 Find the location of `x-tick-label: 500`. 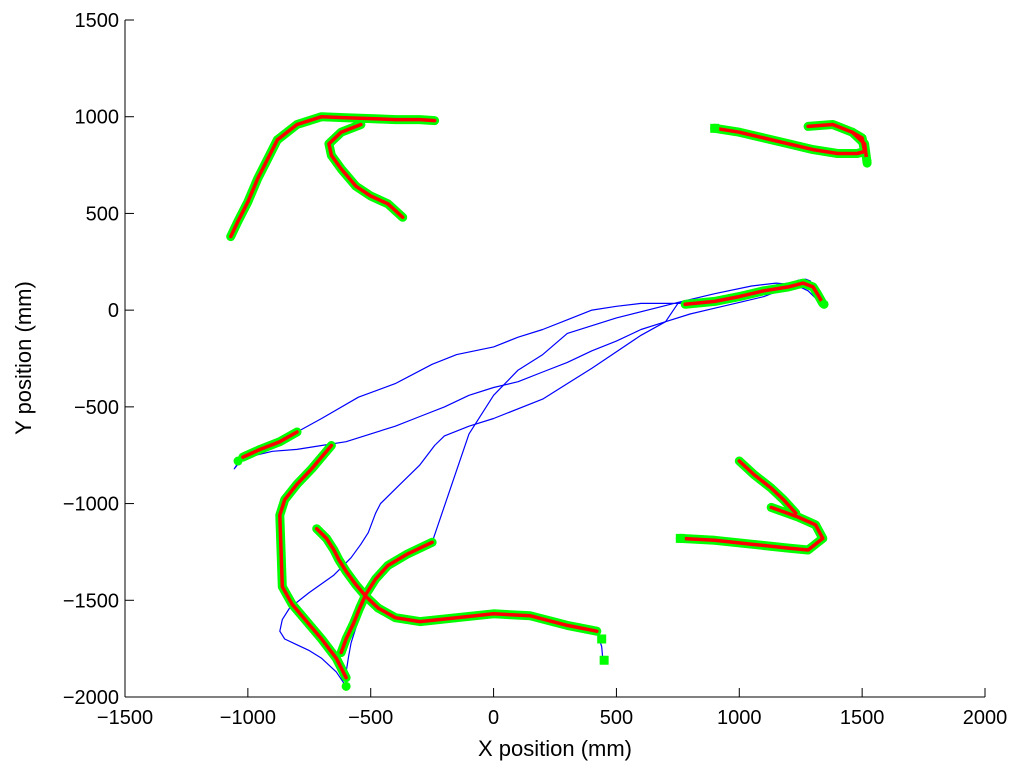

x-tick-label: 500 is located at coordinates (616, 718).